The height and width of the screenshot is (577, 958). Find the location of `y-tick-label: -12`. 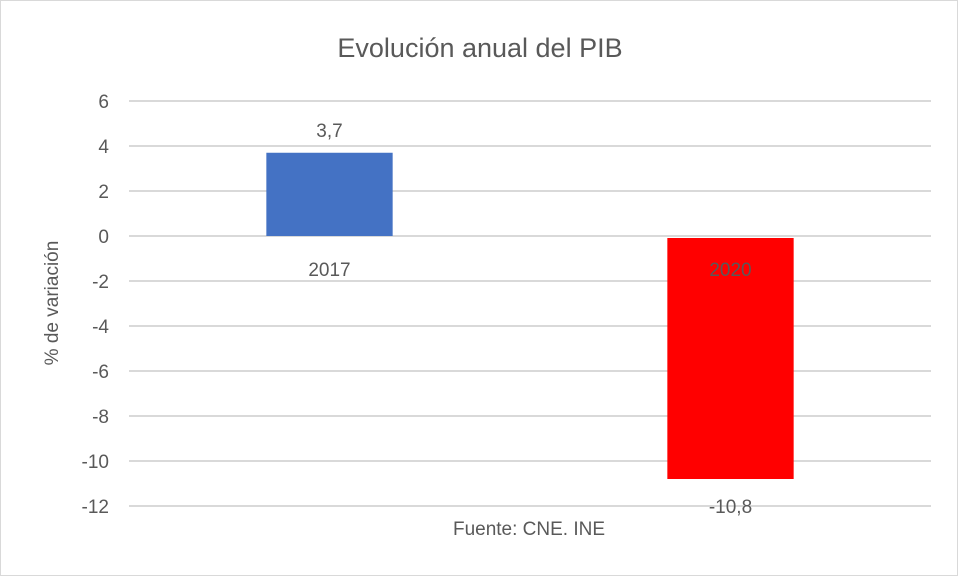

y-tick-label: -12 is located at coordinates (95, 507).